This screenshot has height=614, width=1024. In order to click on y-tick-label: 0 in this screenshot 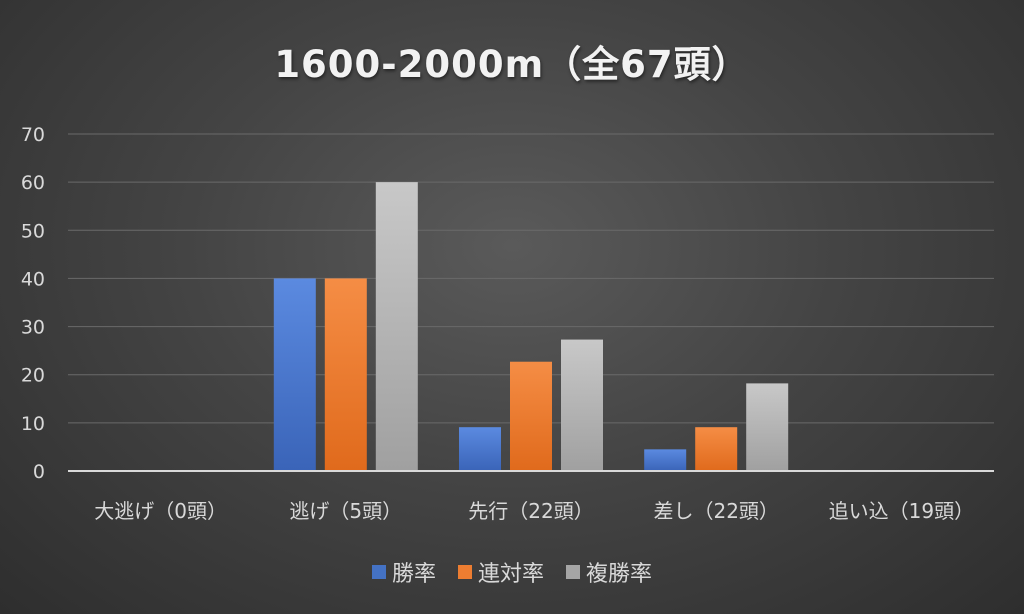, I will do `click(39, 472)`.